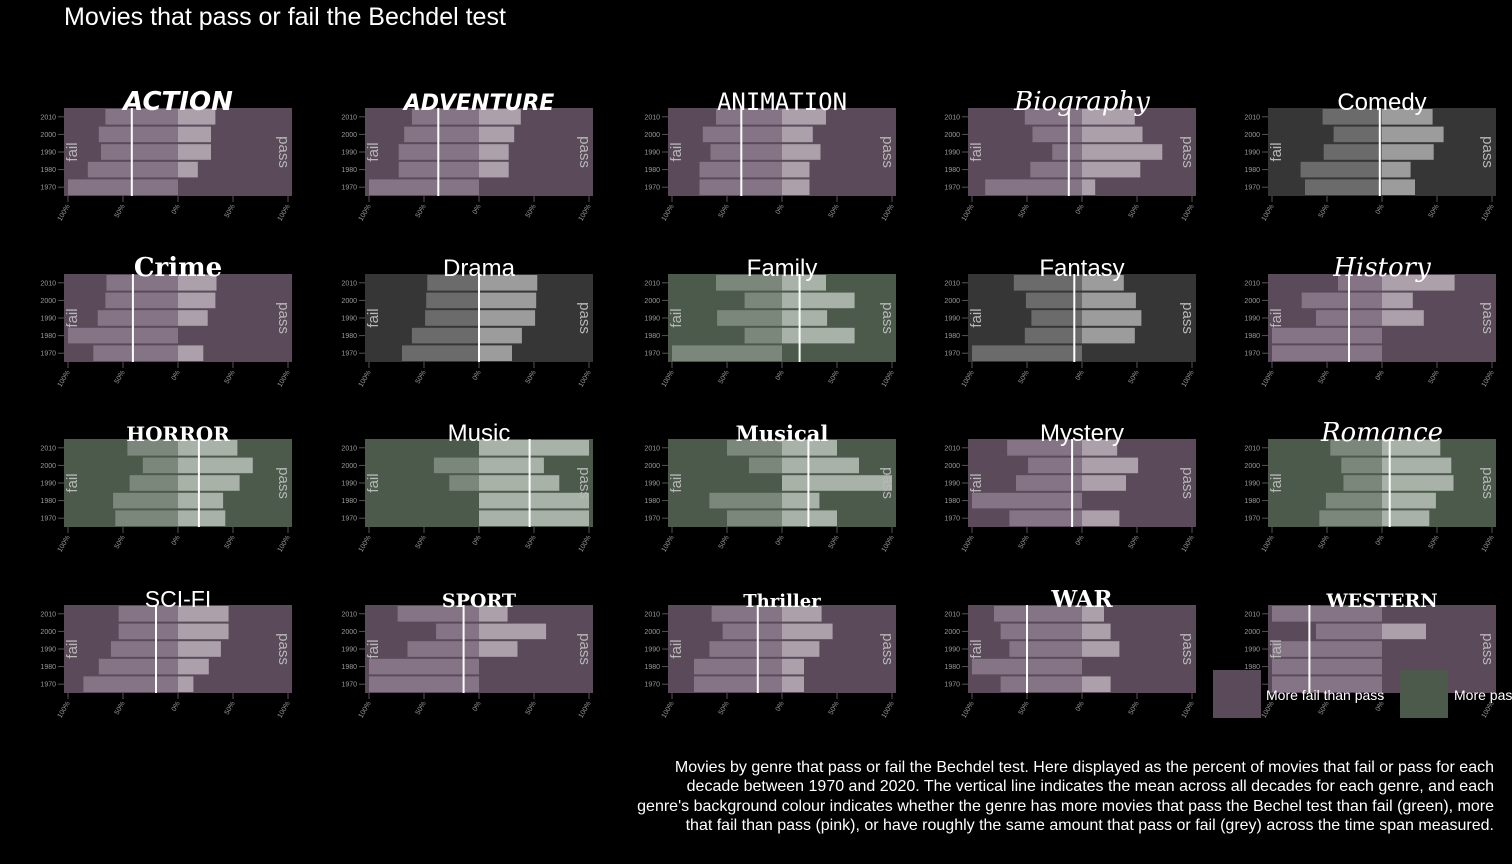 The width and height of the screenshot is (1512, 864). I want to click on facet-title: Mystery, so click(1082, 433).